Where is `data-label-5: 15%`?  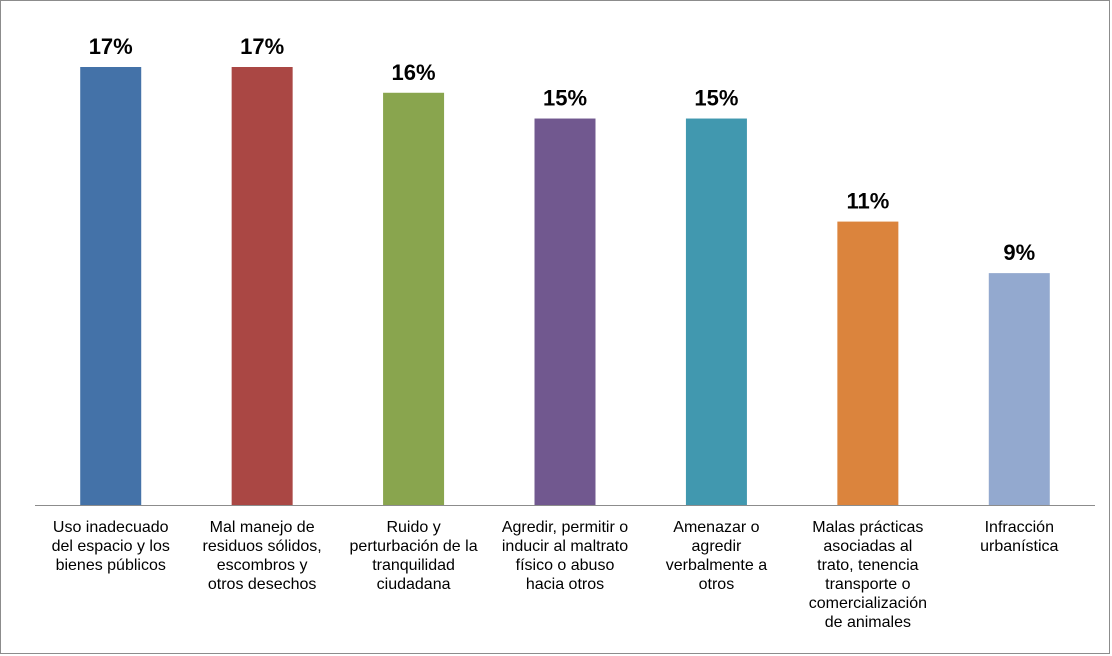
data-label-5: 15% is located at coordinates (716, 98).